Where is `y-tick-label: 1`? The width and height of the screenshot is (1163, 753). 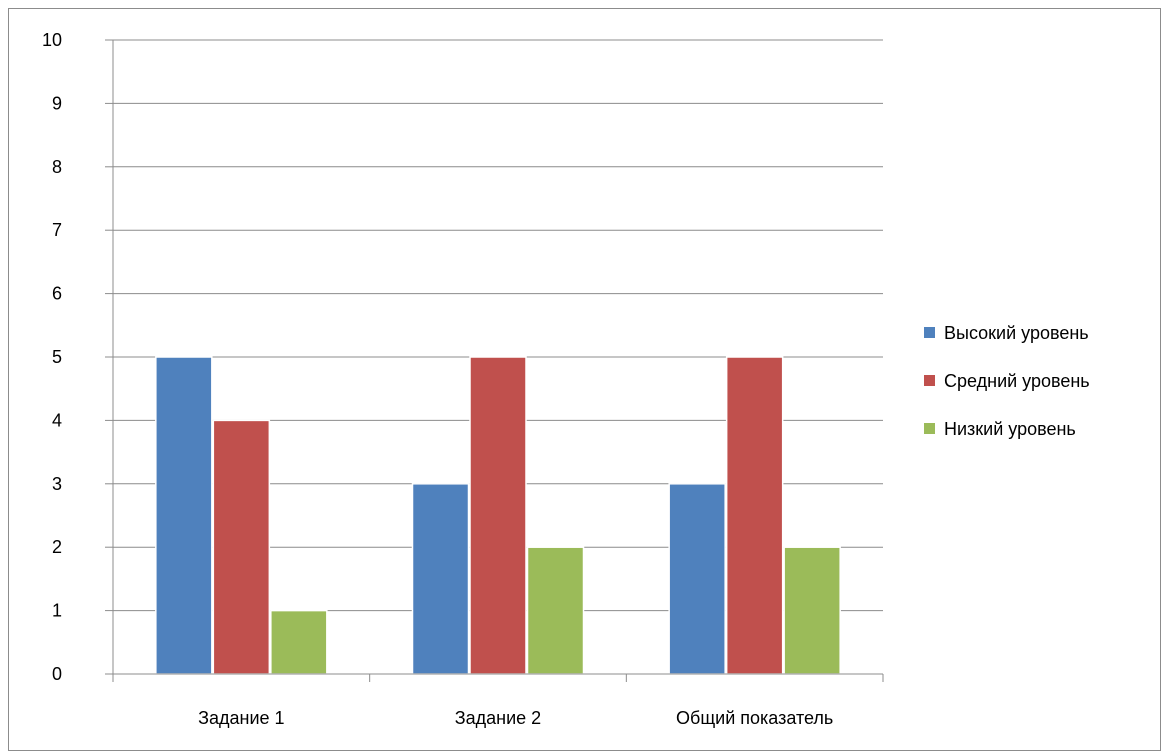
y-tick-label: 1 is located at coordinates (57, 611).